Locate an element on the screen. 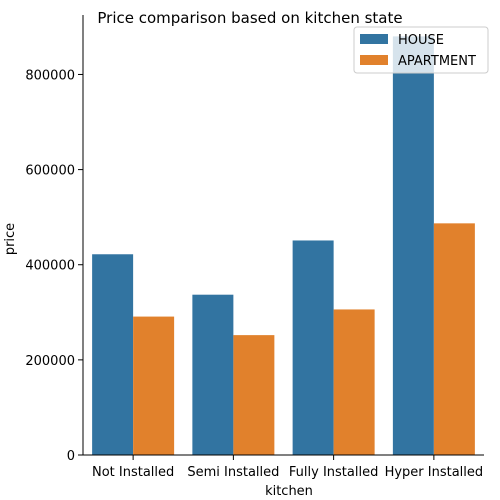 Image resolution: width=500 pixels, height=500 pixels. y-tick-label: 400000 is located at coordinates (50, 266).